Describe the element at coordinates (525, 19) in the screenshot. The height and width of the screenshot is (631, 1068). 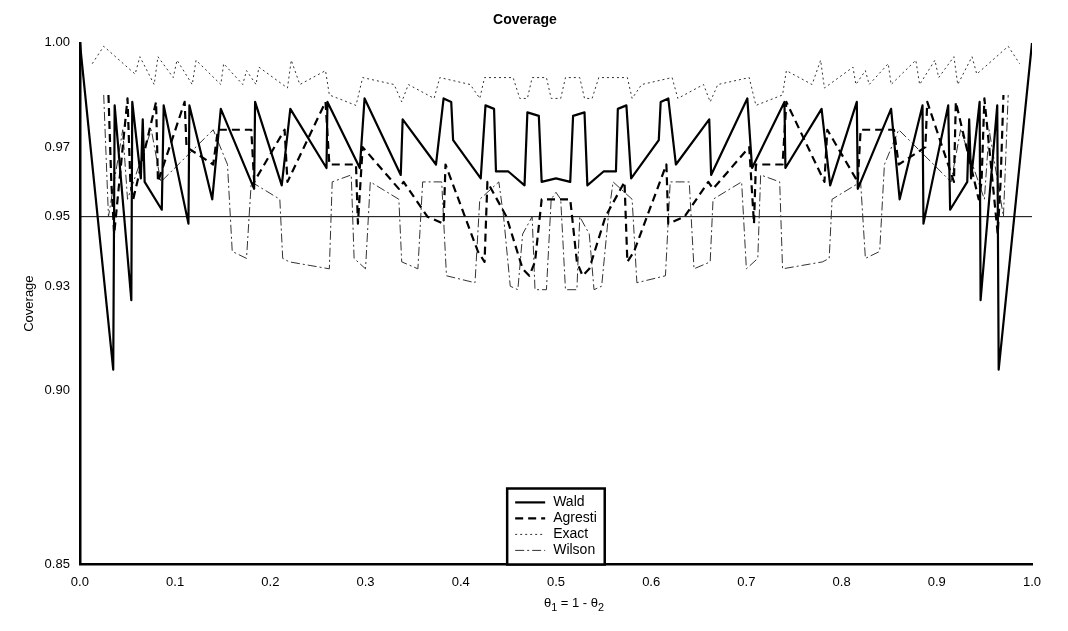
I see `chart-title: Coverage` at that location.